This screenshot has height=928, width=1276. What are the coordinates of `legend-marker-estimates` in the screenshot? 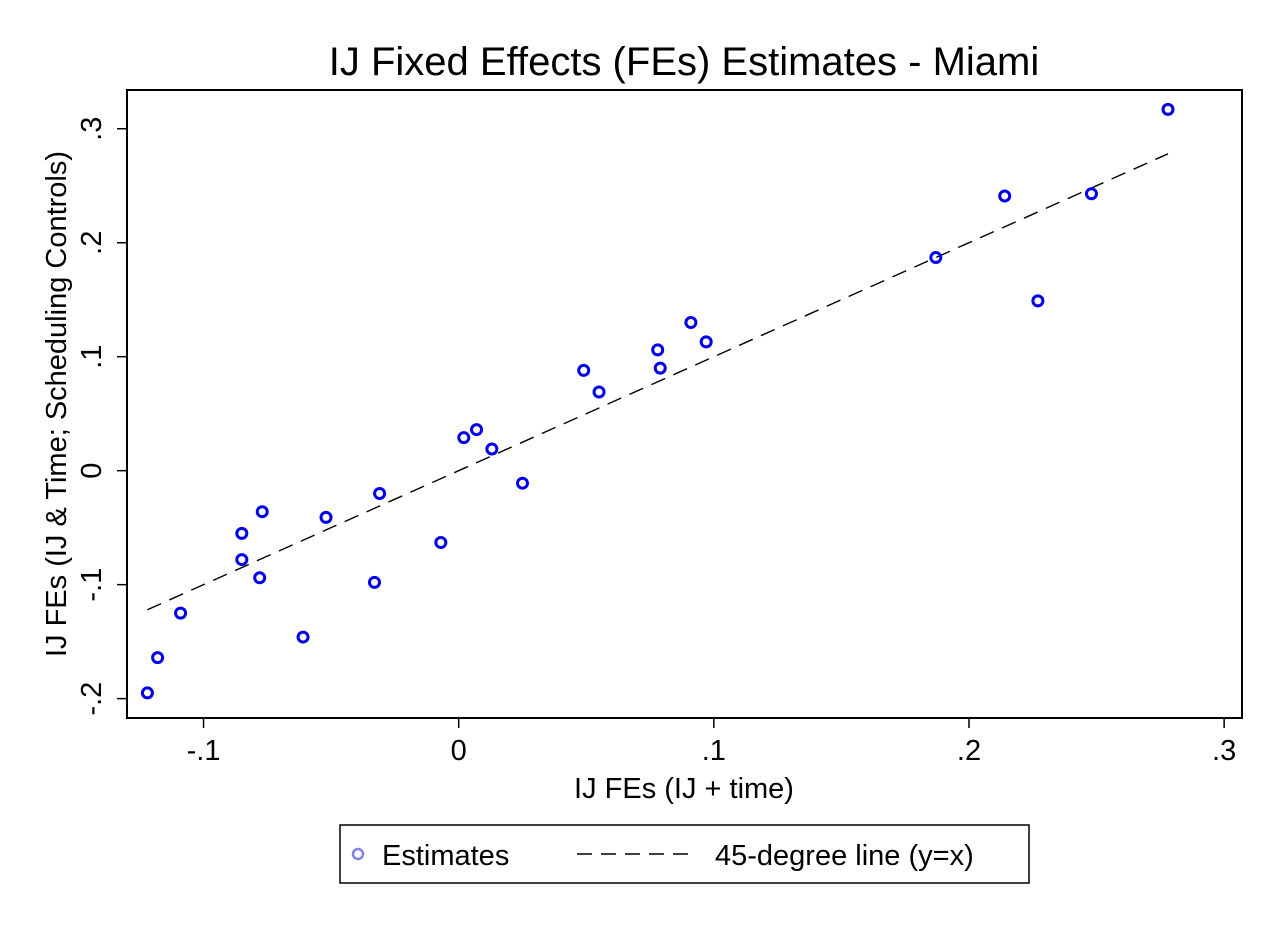 It's located at (358, 854).